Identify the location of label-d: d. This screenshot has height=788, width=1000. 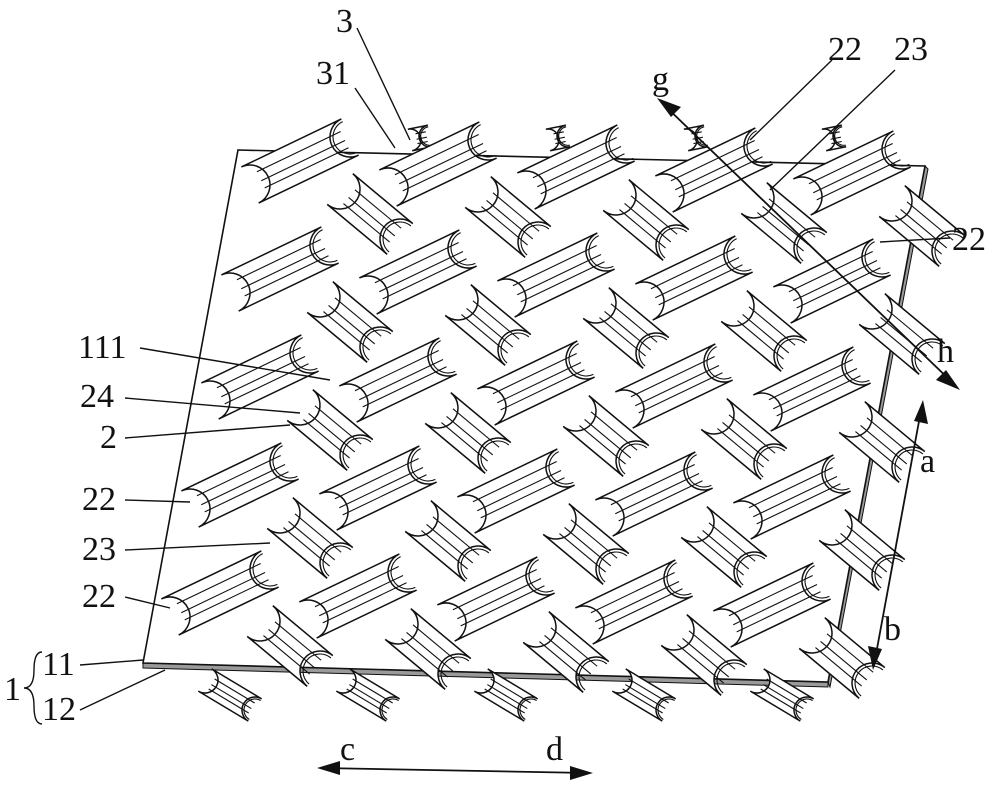
(554, 749).